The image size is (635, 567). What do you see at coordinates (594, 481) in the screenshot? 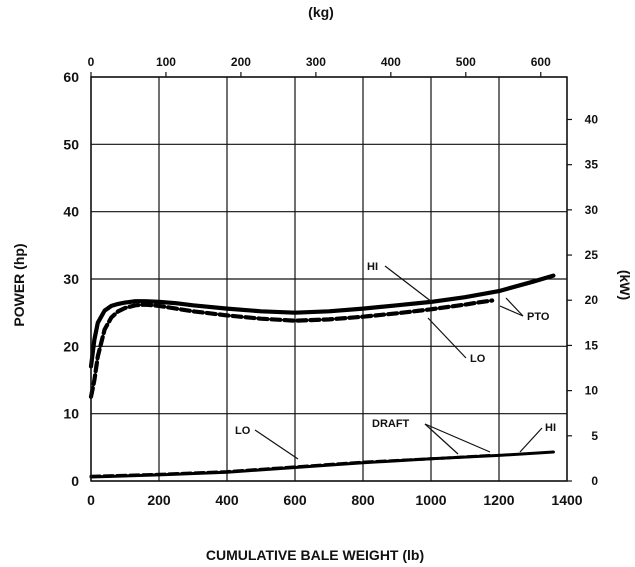
I see `right-tick-label: 0` at bounding box center [594, 481].